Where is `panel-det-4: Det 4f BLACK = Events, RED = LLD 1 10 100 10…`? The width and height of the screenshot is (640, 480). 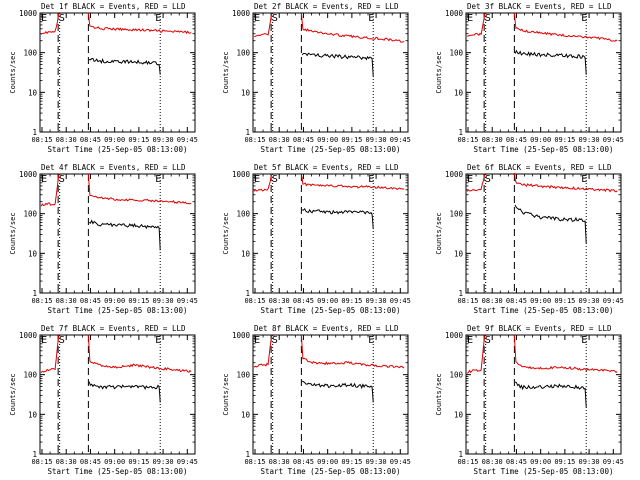 panel-det-4: Det 4f BLACK = Events, RED = LLD 1 10 100 10… is located at coordinates (103, 239).